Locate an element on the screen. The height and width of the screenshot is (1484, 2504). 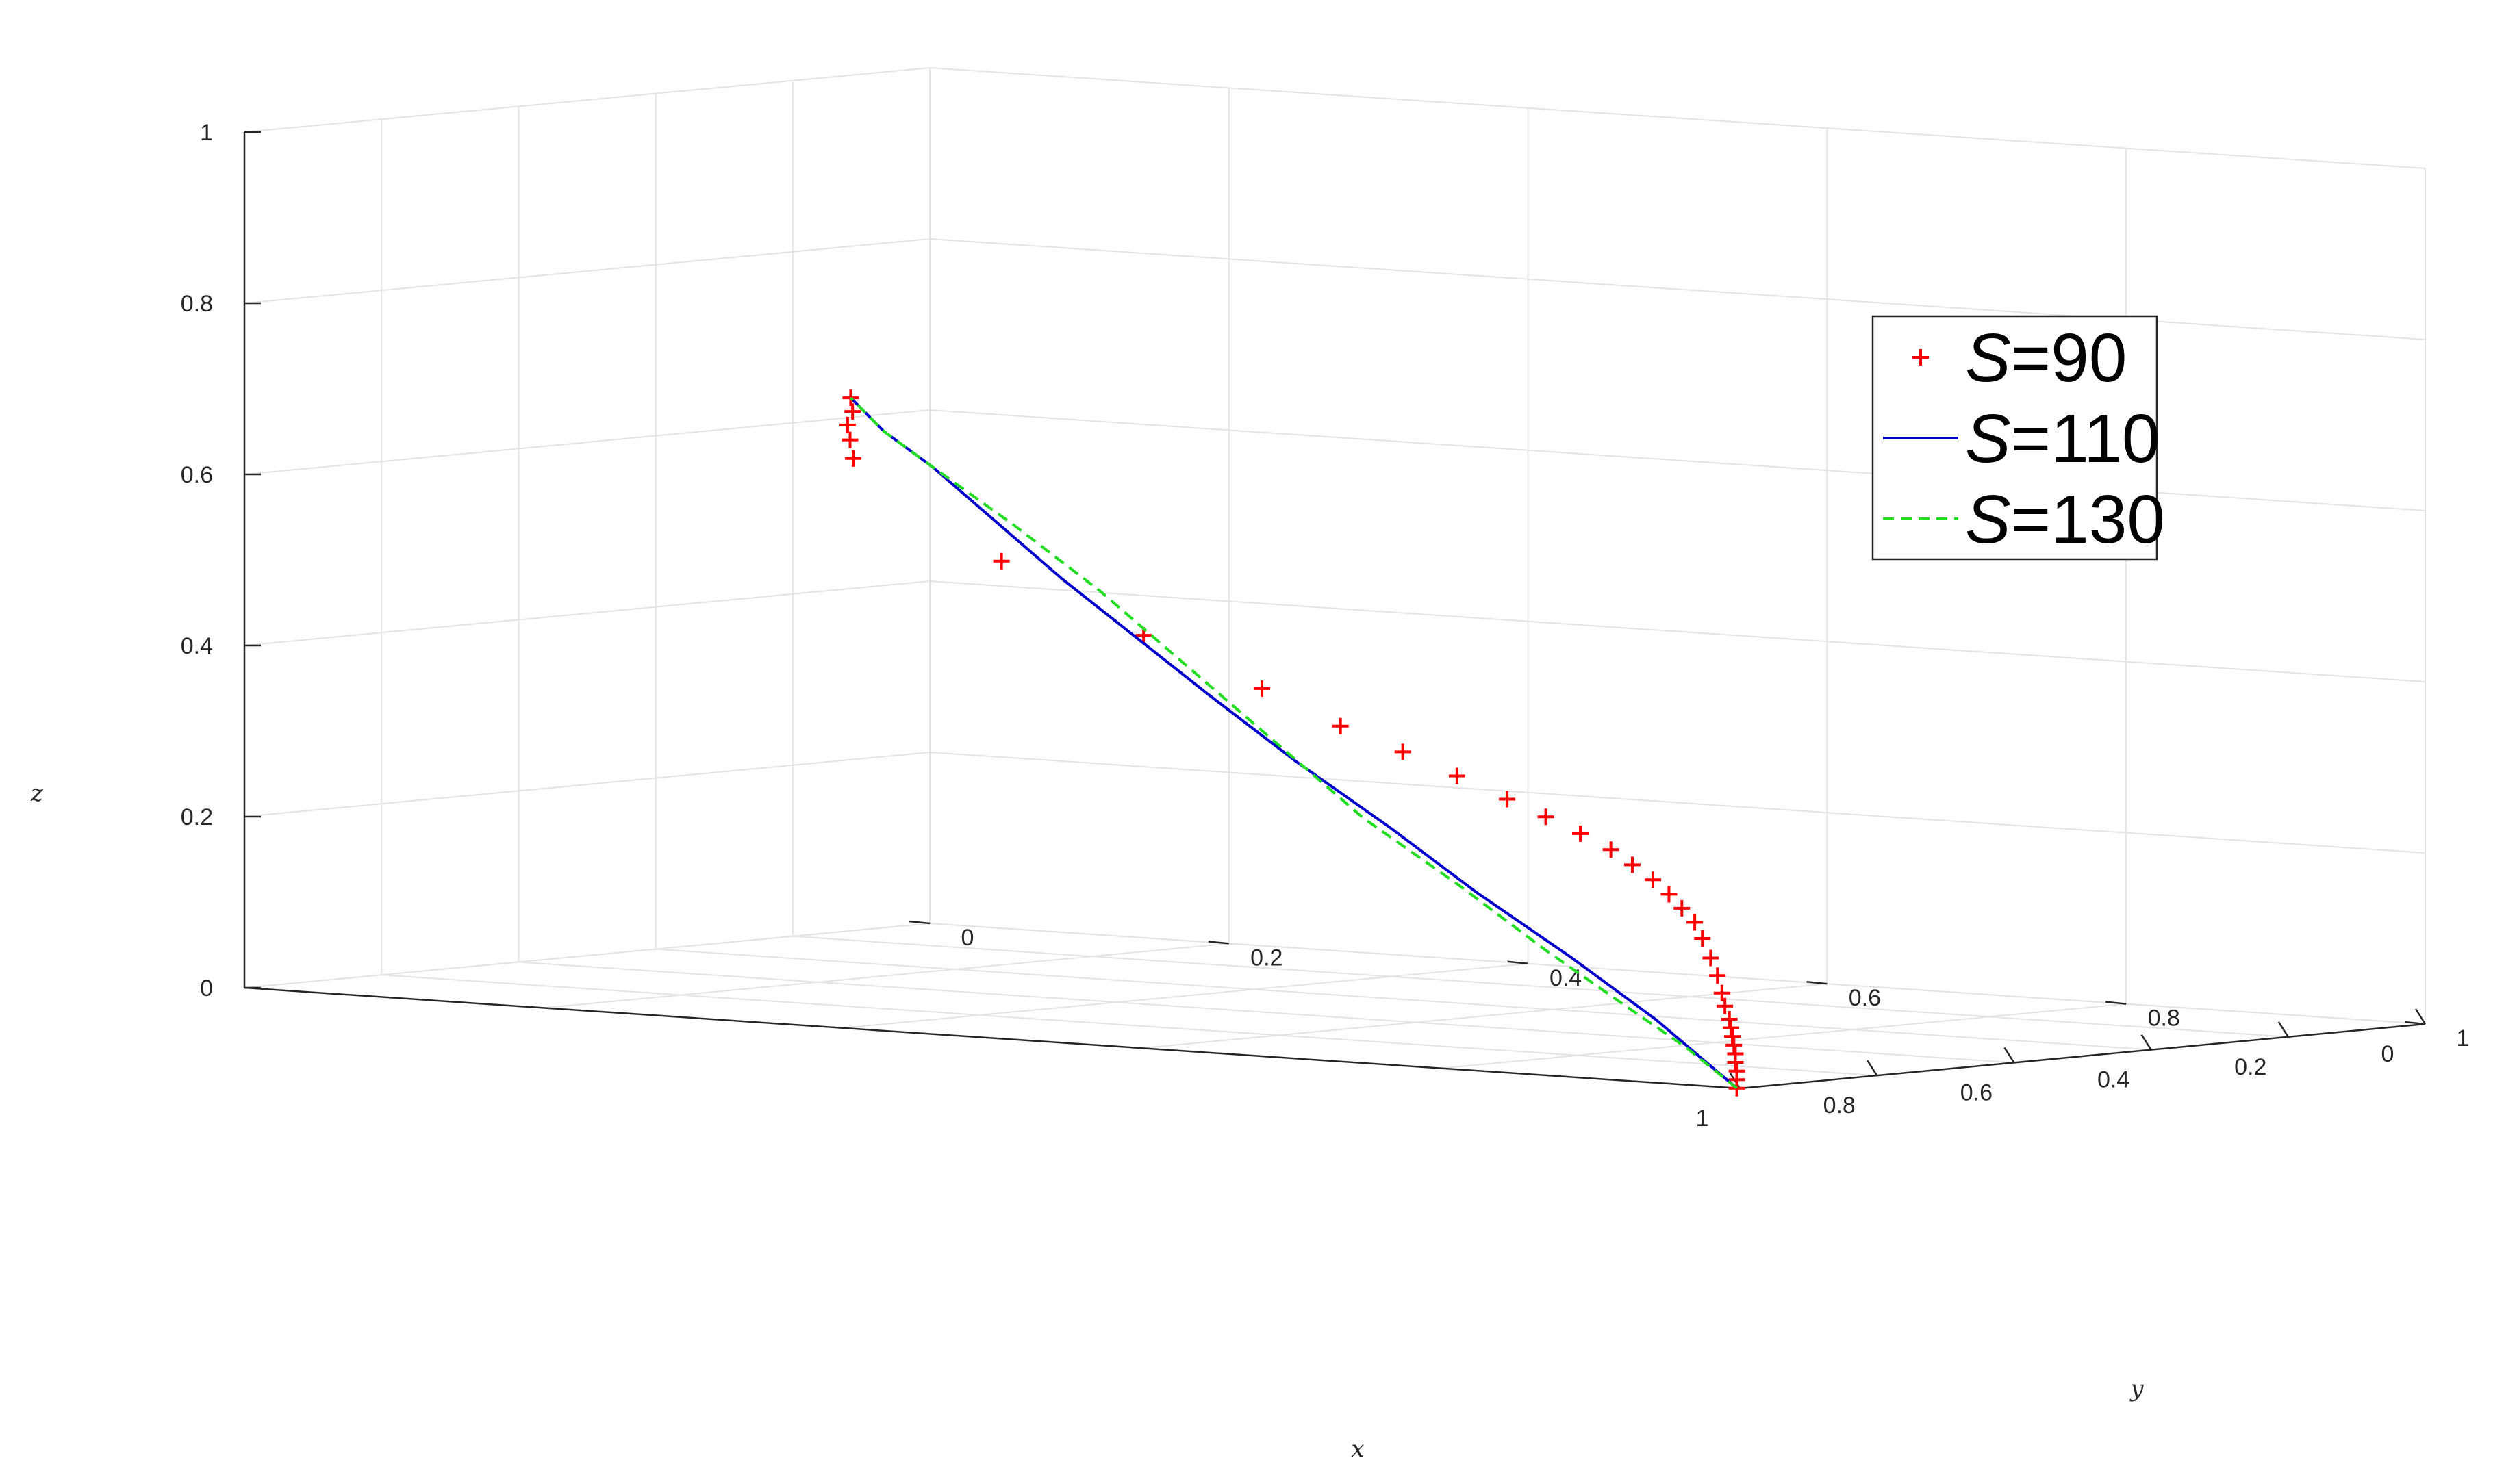
z-tick-label: 0.8 is located at coordinates (197, 304).